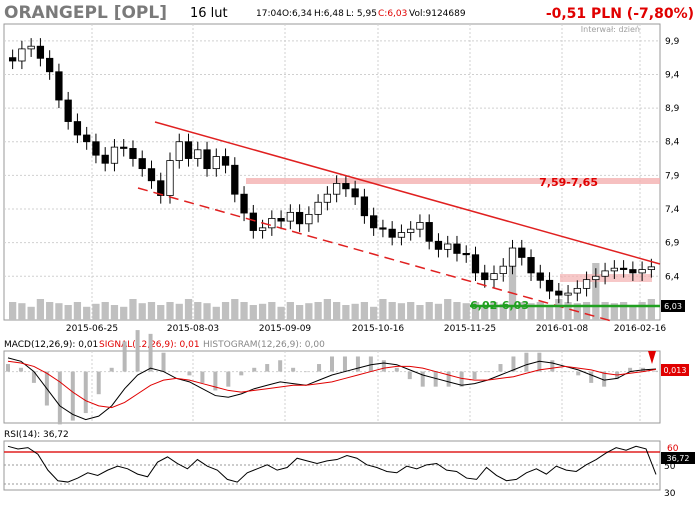 The width and height of the screenshot is (700, 526). I want to click on price-x-tick: 2016-02-16, so click(640, 329).